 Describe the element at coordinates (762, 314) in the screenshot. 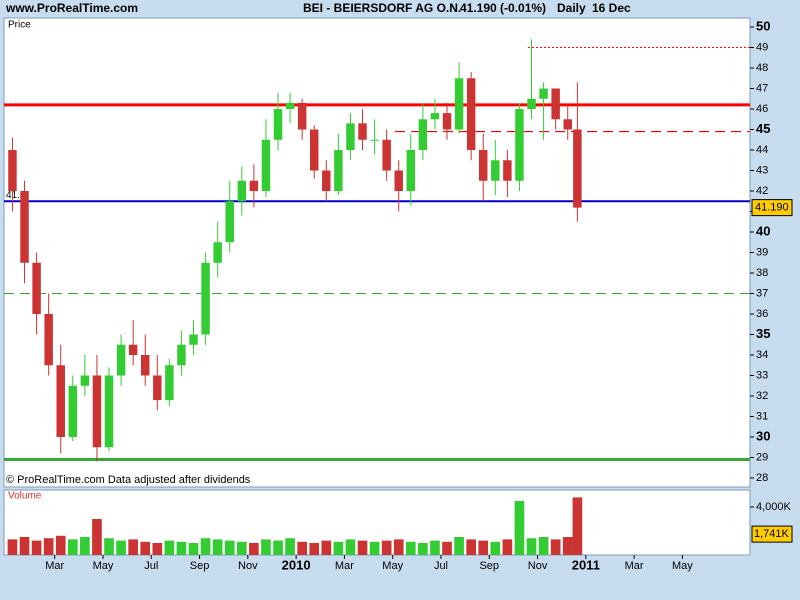

I see `y-tick-label: 36` at that location.